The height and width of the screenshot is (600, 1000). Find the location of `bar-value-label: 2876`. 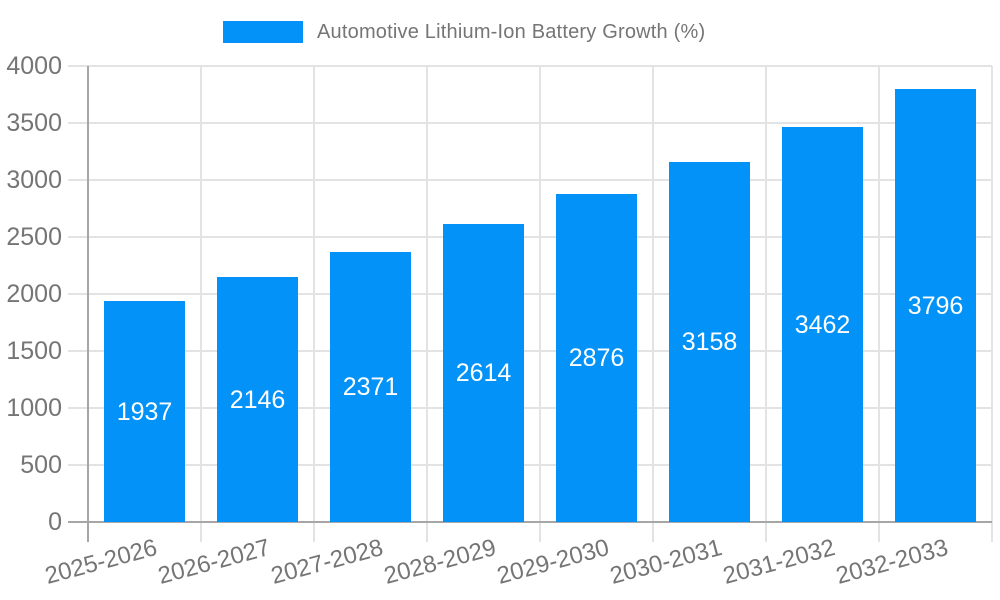

bar-value-label: 2876 is located at coordinates (596, 358).